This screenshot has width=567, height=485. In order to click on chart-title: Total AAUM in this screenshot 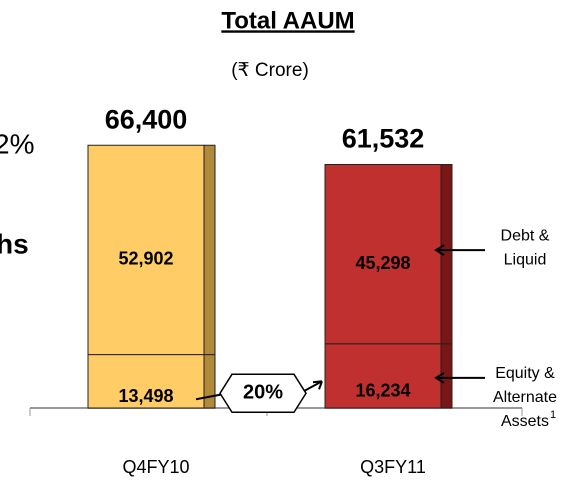, I will do `click(287, 20)`.